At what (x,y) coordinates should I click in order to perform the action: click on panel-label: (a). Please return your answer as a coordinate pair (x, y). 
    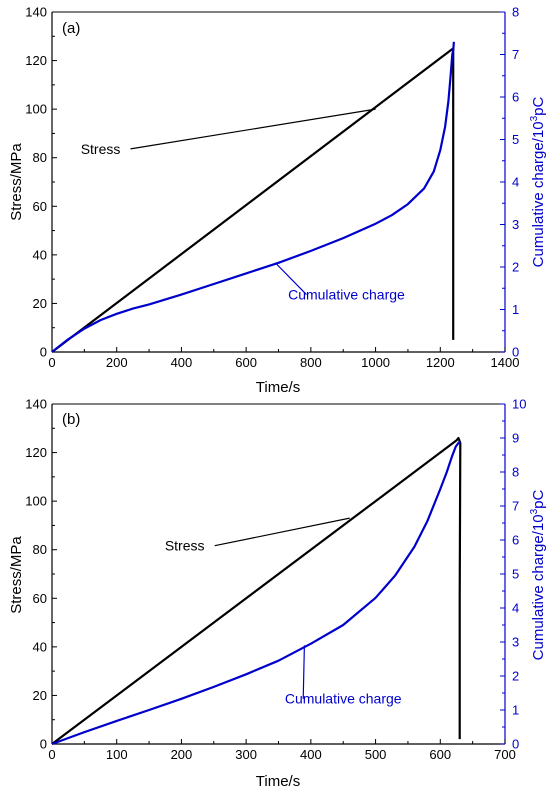
    Looking at the image, I should click on (71, 28).